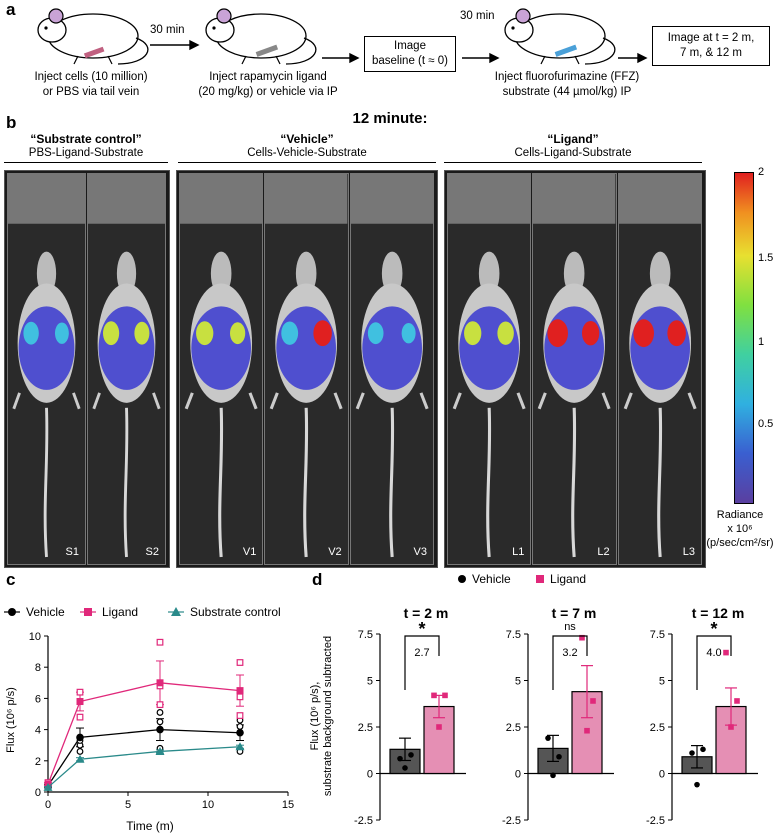 The height and width of the screenshot is (836, 780). What do you see at coordinates (713, 653) in the screenshot?
I see `fold-change-label: 4.0` at bounding box center [713, 653].